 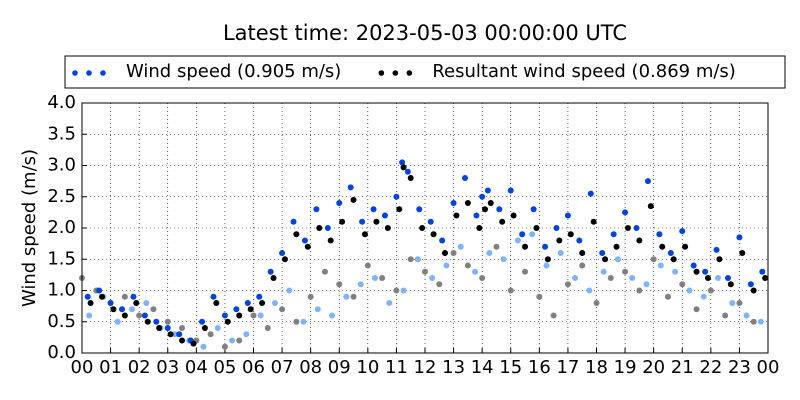 I want to click on x-tick-label: 17, so click(x=567, y=367).